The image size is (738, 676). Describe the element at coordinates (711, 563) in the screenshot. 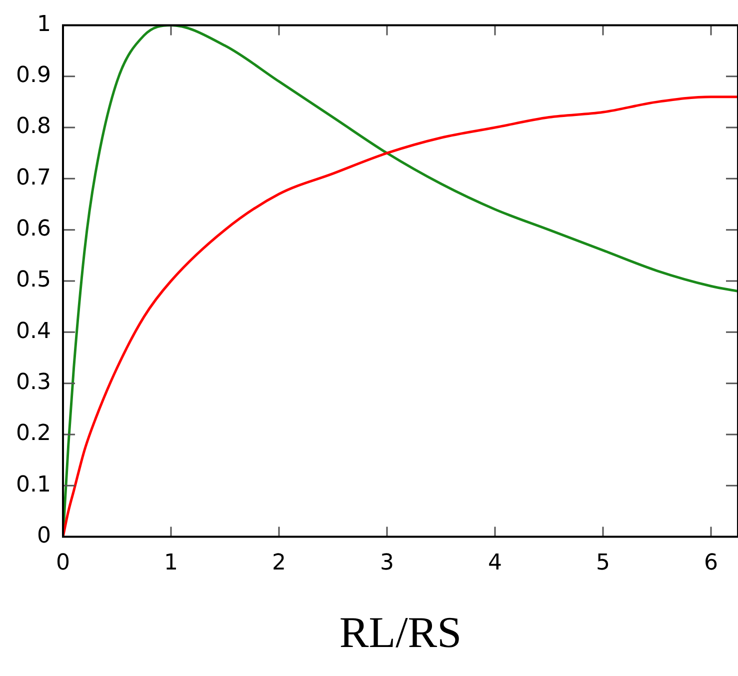

I see `x-tick-label: 6` at that location.